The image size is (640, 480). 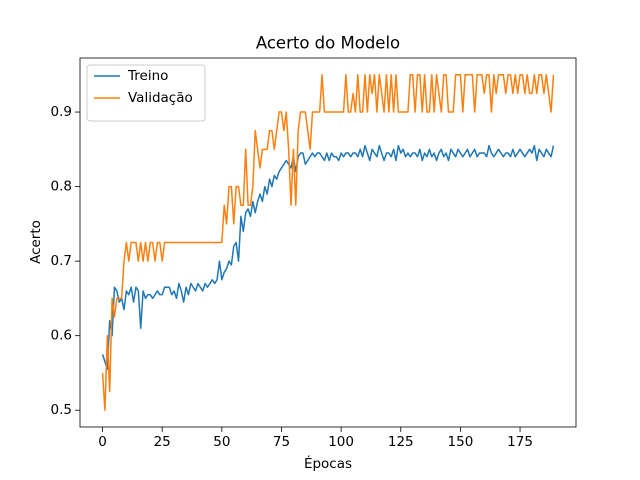 What do you see at coordinates (162, 442) in the screenshot?
I see `x-tick-label: 25` at bounding box center [162, 442].